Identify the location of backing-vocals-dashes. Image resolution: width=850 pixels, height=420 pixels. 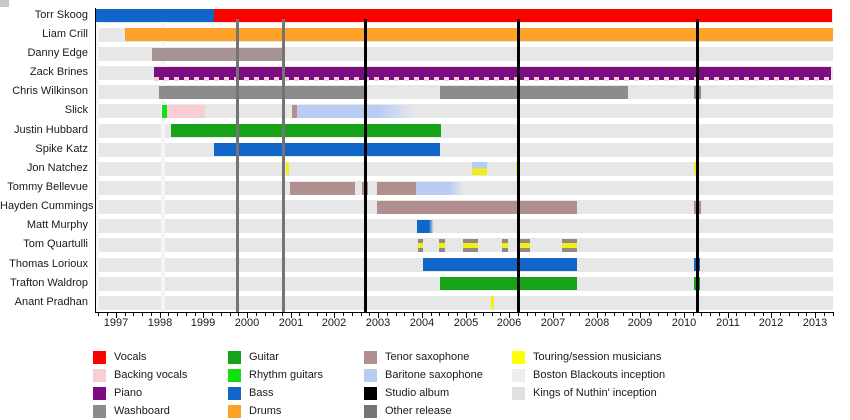
(492, 79).